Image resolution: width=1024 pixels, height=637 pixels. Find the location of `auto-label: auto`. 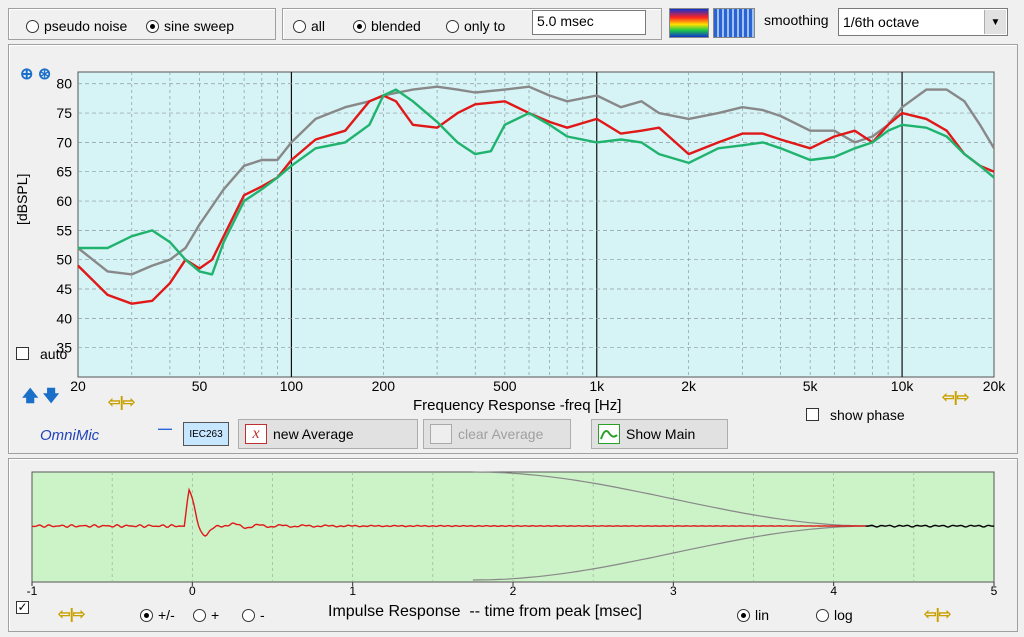

auto-label: auto is located at coordinates (54, 354).